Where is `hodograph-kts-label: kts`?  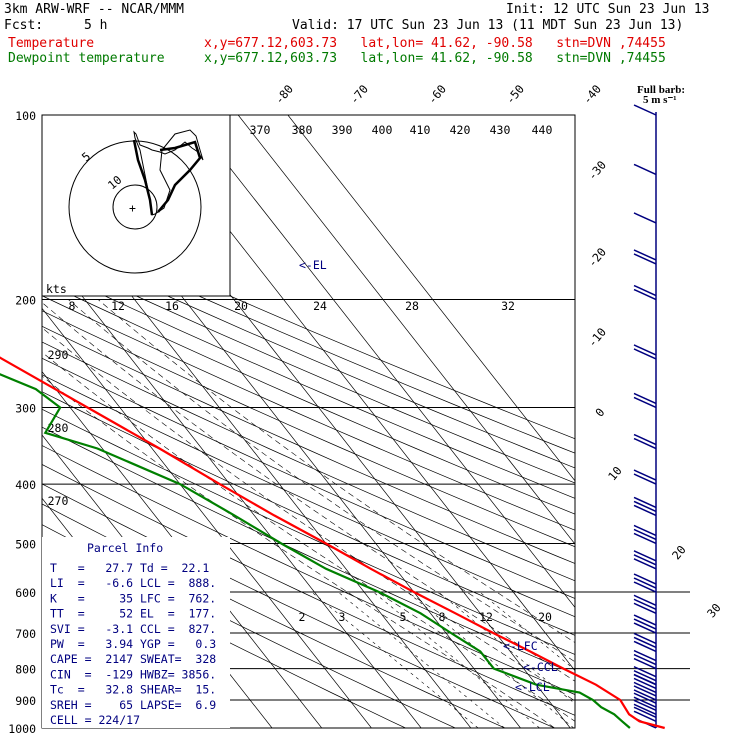
hodograph-kts-label: kts is located at coordinates (56, 289).